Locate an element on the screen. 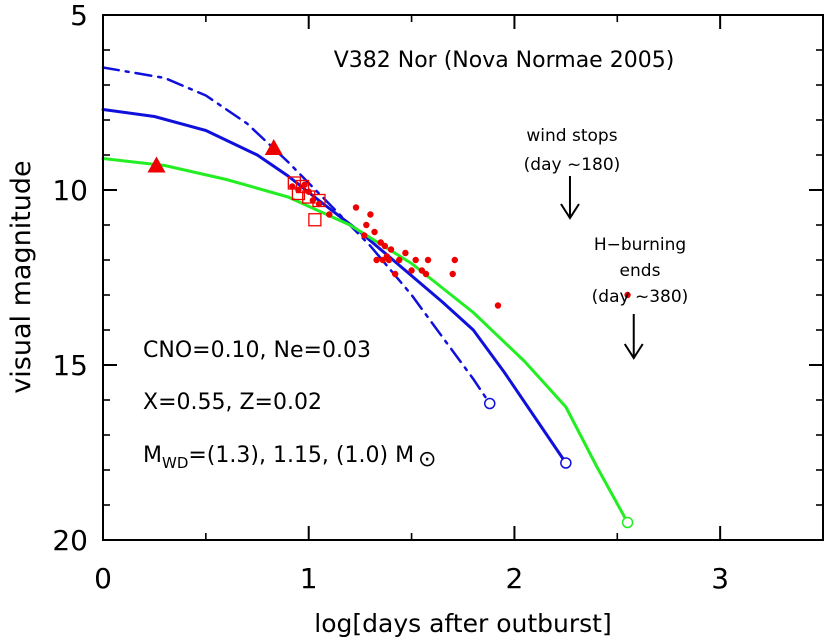 The width and height of the screenshot is (830, 640). y-tick-label: 5 is located at coordinates (79, 16).